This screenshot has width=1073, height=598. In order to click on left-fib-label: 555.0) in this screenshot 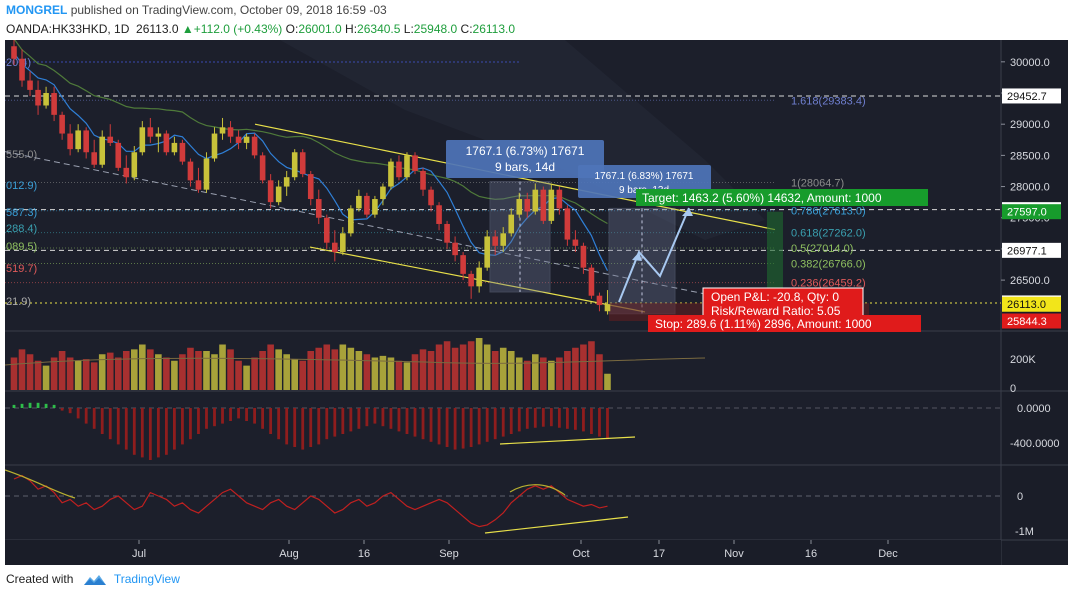, I will do `click(21, 155)`.